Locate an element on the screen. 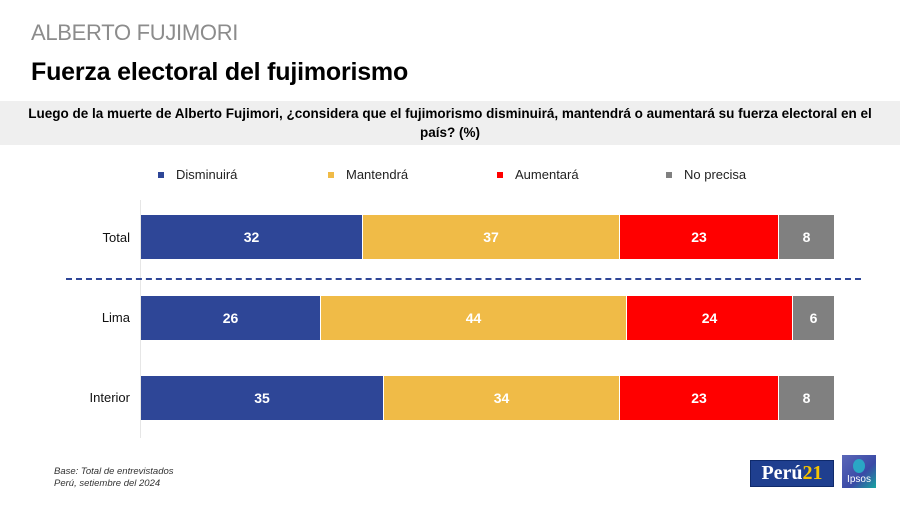  bar-total-mantendra: 37 is located at coordinates (491, 237).